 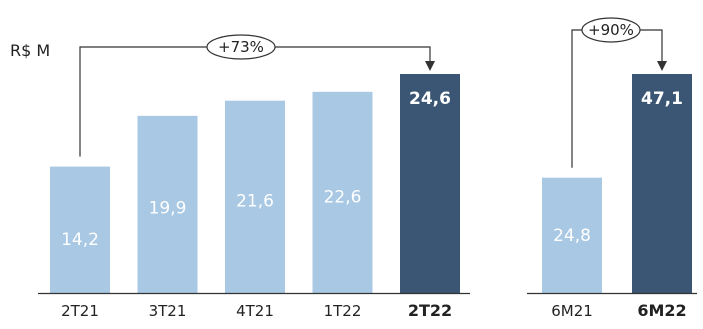 What do you see at coordinates (343, 311) in the screenshot?
I see `category-label-1t22: 1T22` at bounding box center [343, 311].